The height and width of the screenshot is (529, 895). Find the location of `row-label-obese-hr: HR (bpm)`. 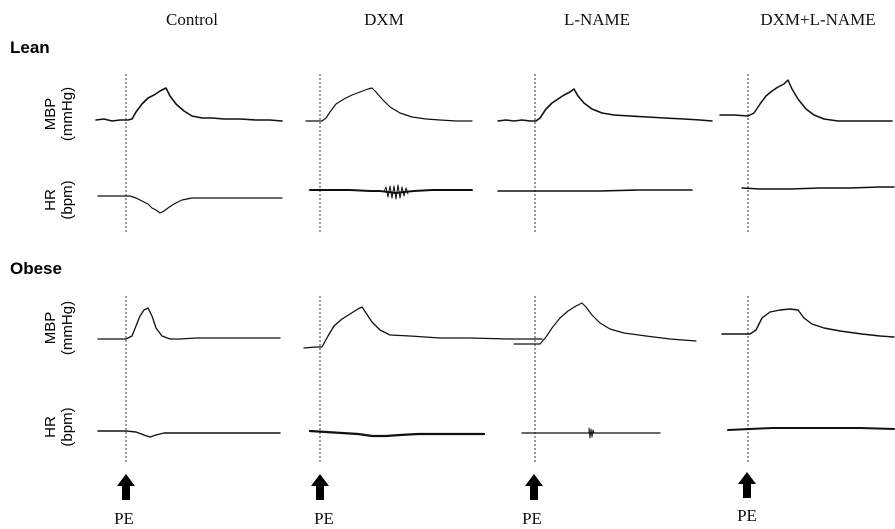

row-label-obese-hr: HR (bpm) is located at coordinates (59, 426).